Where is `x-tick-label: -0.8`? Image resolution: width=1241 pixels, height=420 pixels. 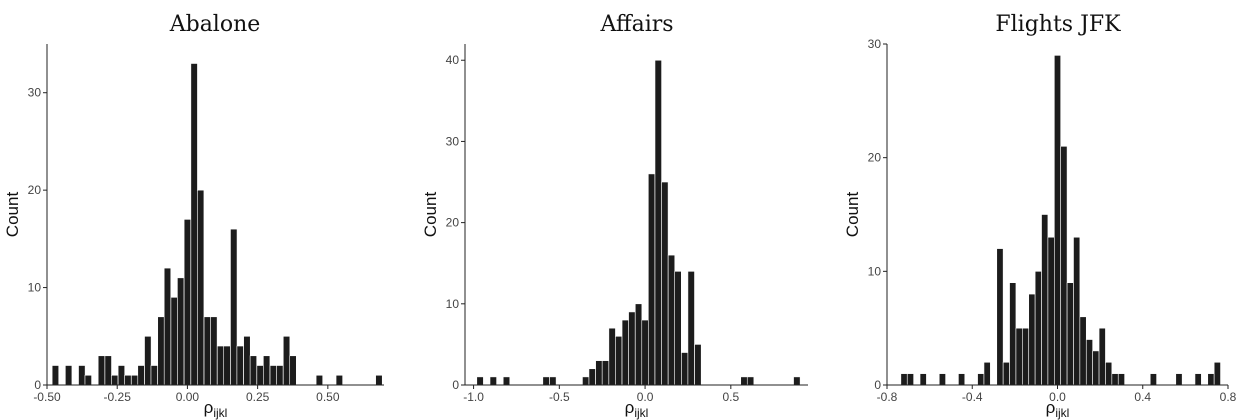
x-tick-label: -0.8 is located at coordinates (887, 397).